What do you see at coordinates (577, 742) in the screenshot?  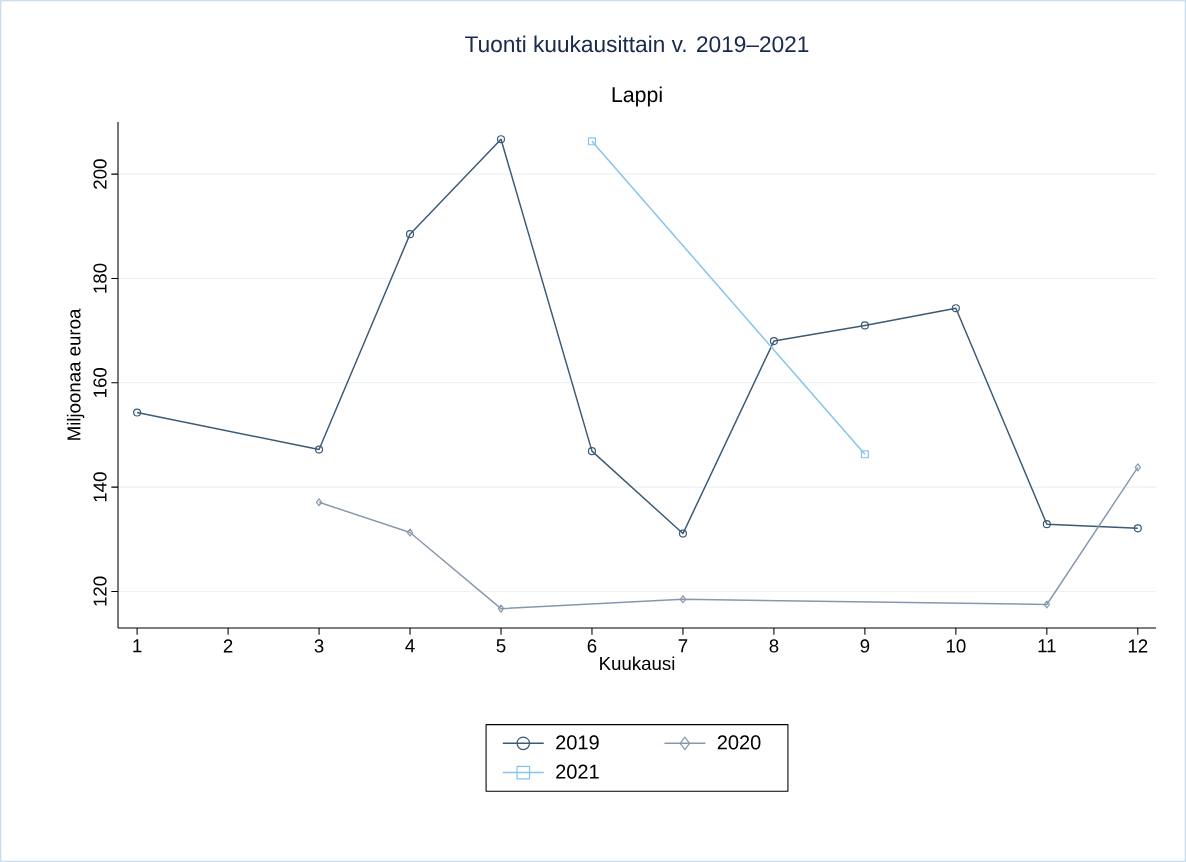 I see `legend-label: 2019` at bounding box center [577, 742].